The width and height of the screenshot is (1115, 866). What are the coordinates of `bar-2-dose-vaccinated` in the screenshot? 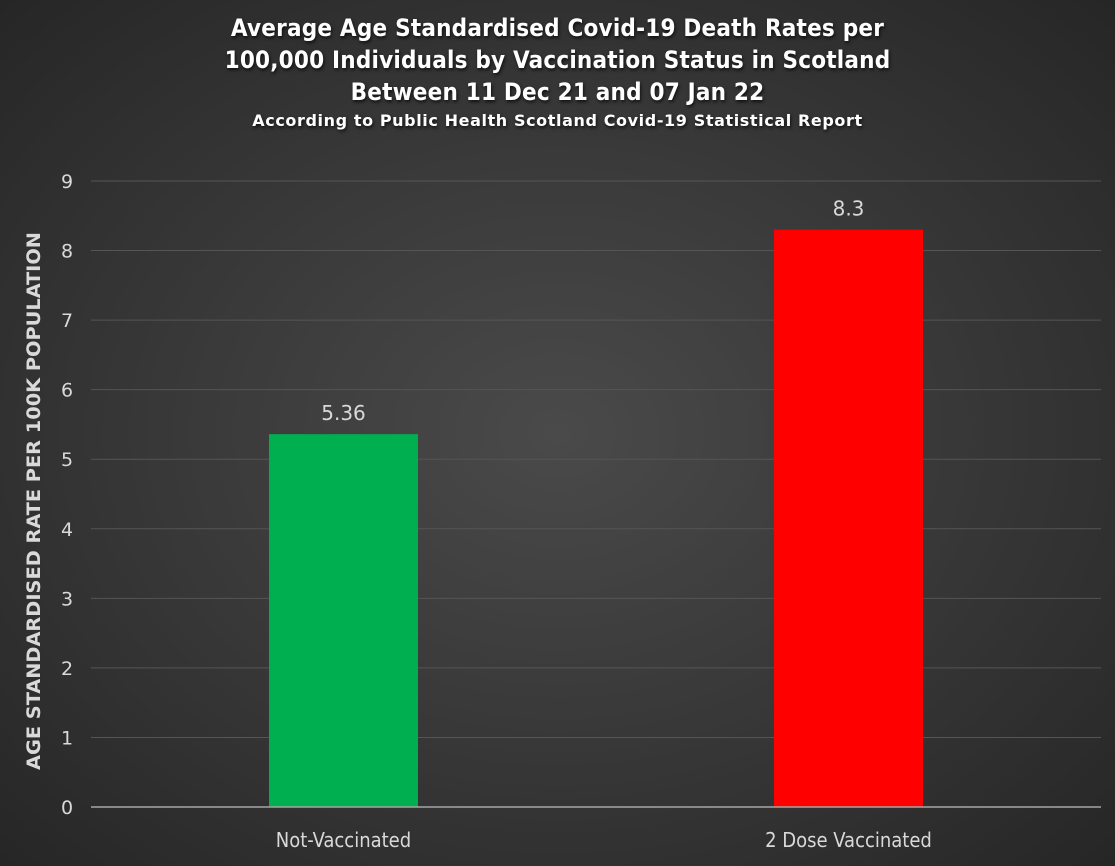 It's located at (848, 518).